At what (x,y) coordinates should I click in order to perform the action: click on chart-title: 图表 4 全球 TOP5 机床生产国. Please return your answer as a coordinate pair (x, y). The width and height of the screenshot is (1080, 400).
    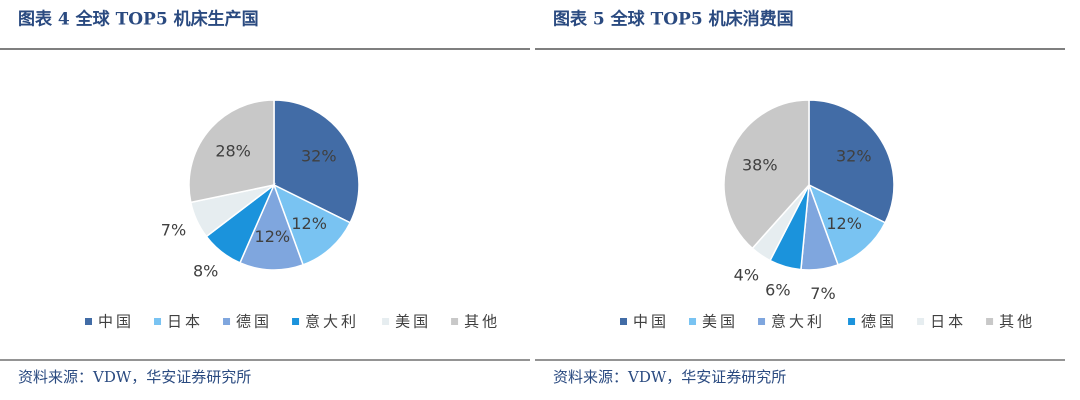
    Looking at the image, I should click on (138, 19).